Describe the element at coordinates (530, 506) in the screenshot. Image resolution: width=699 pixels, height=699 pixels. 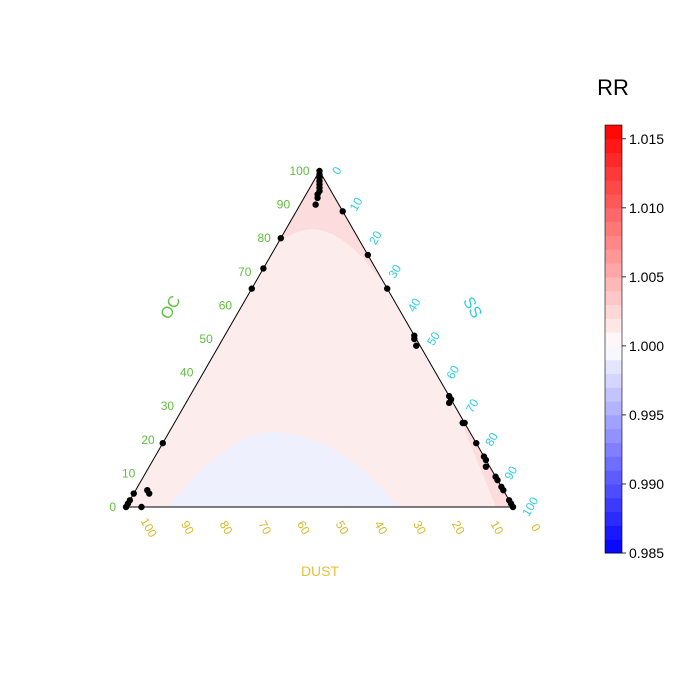
I see `ss-tick-label: 100` at that location.